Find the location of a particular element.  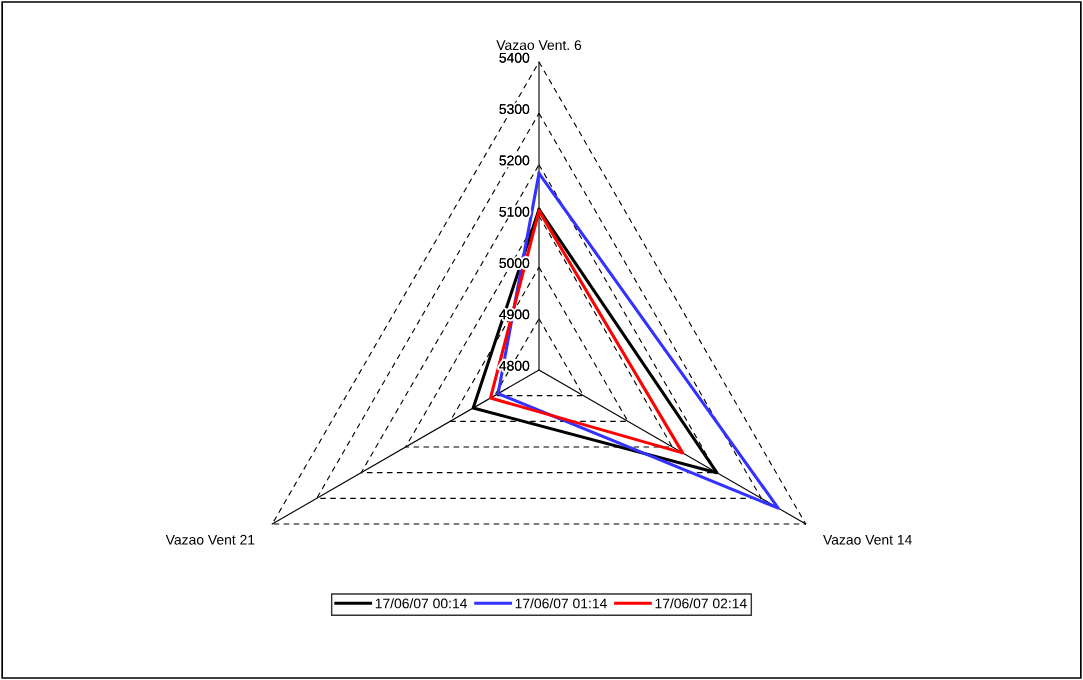

legend-label: 17/06/07 00:14 is located at coordinates (421, 603).